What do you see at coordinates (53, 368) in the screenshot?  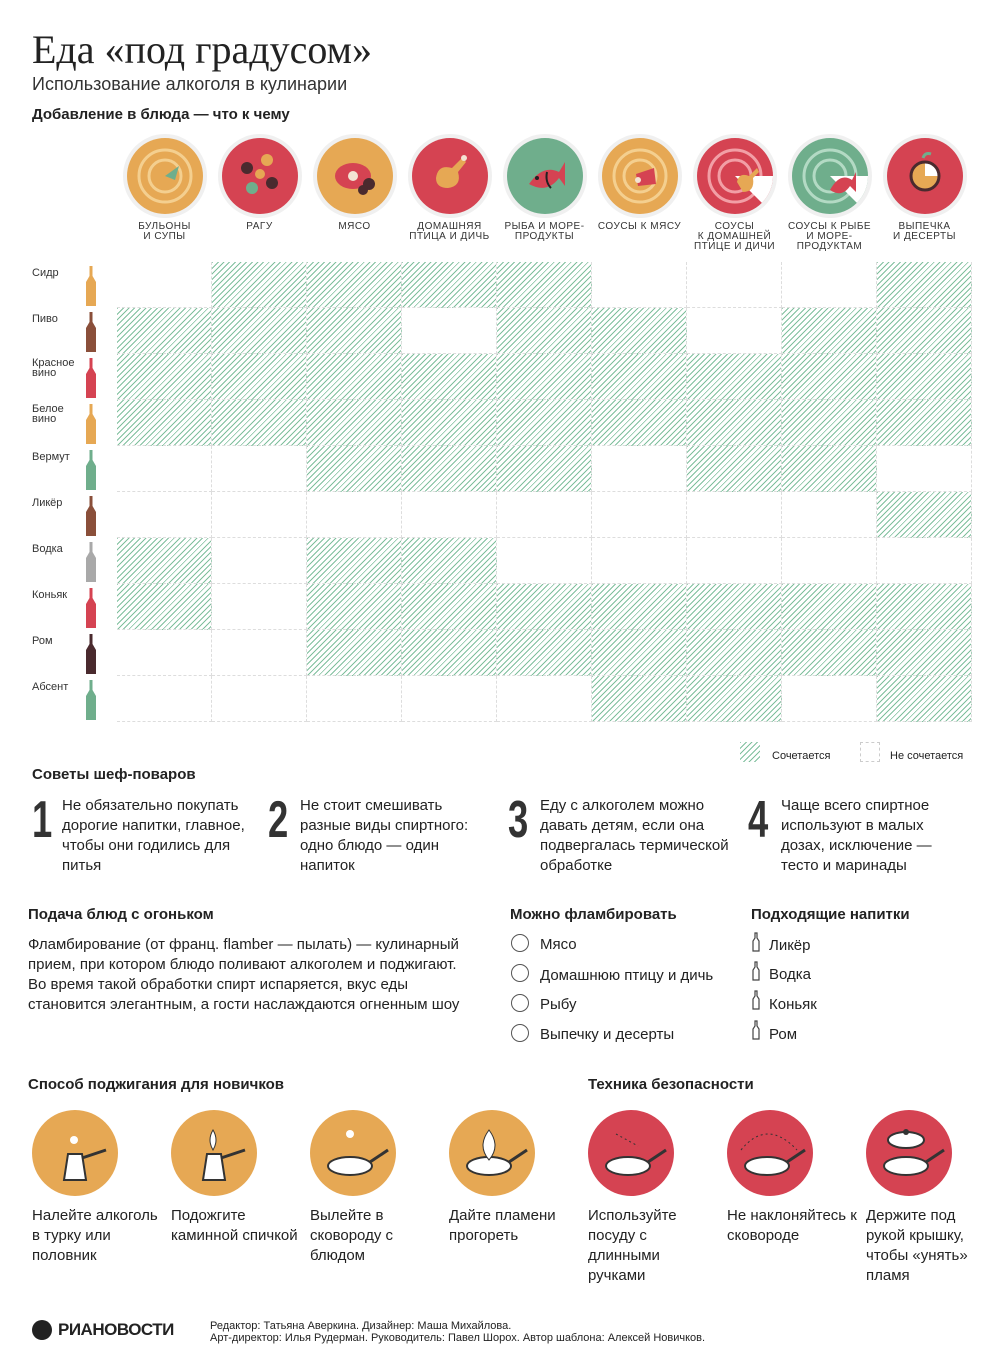 I see `row-label: Красное вино` at bounding box center [53, 368].